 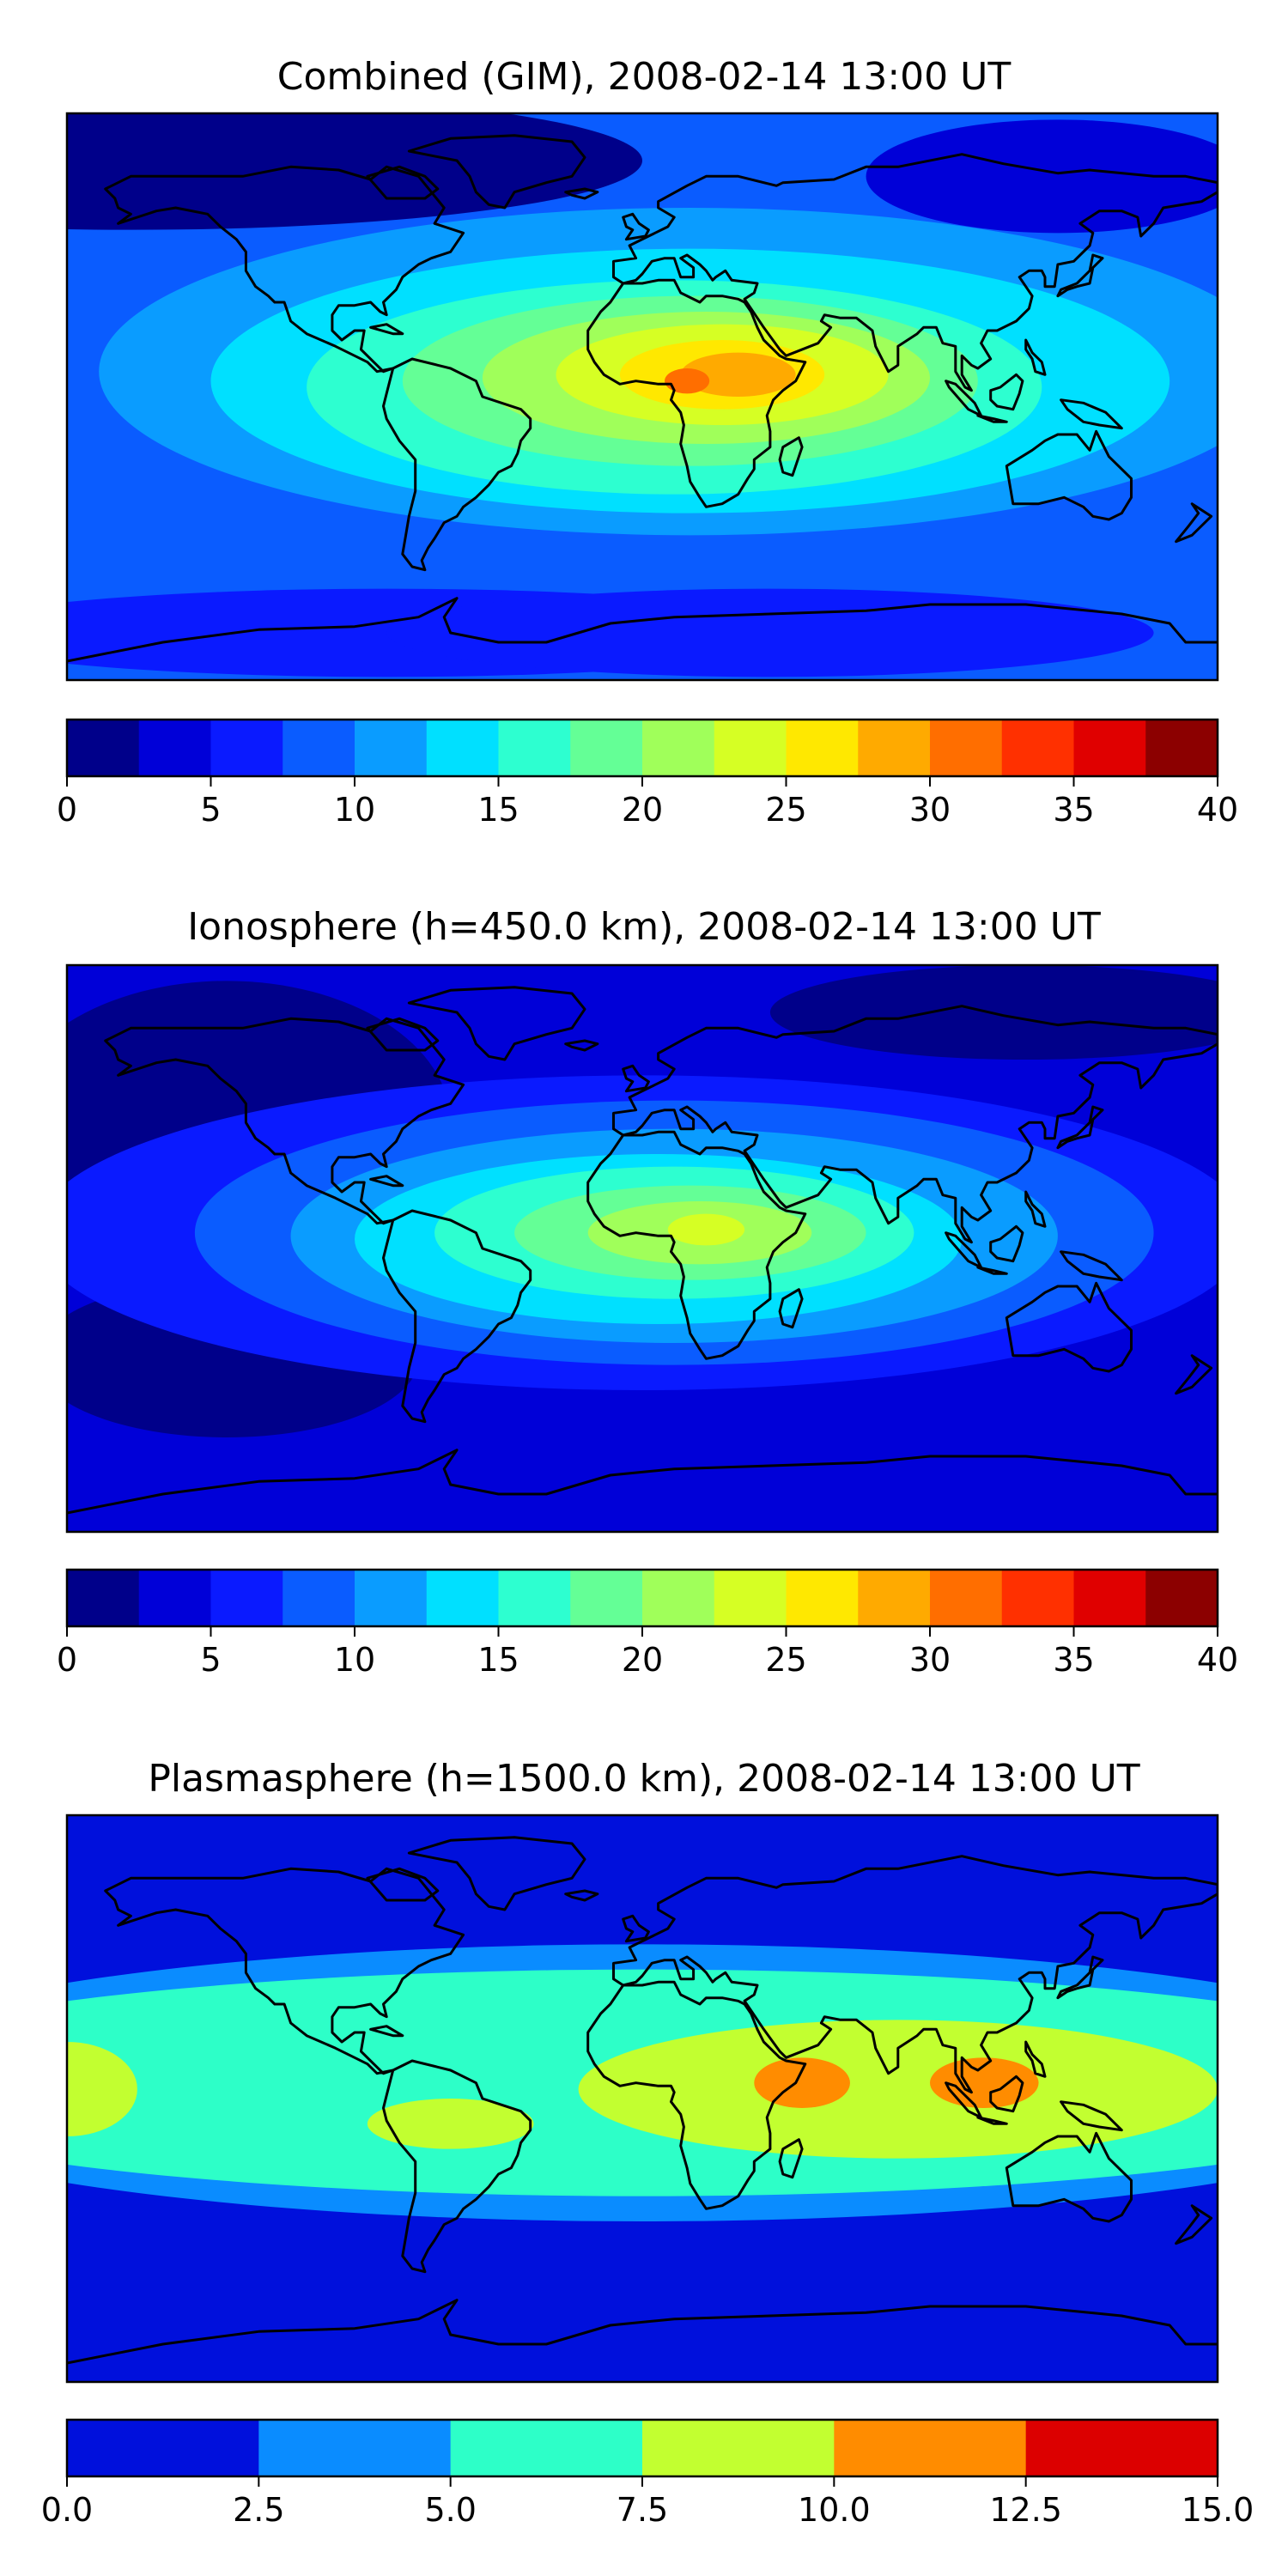 I want to click on colorbar-tick-label: 20, so click(x=642, y=810).